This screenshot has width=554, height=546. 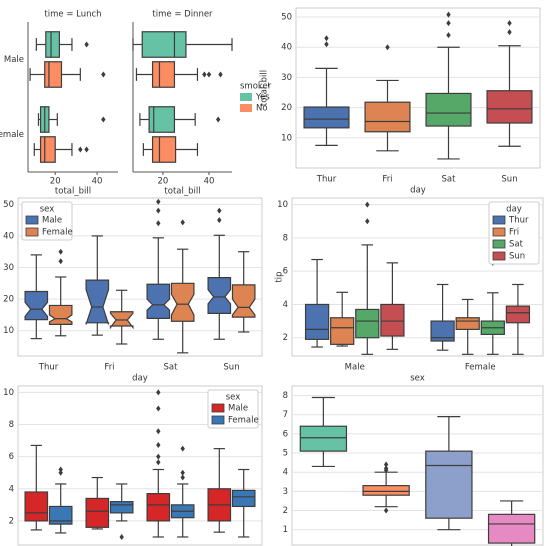 I want to click on x-tick-label: Sat, so click(x=449, y=180).